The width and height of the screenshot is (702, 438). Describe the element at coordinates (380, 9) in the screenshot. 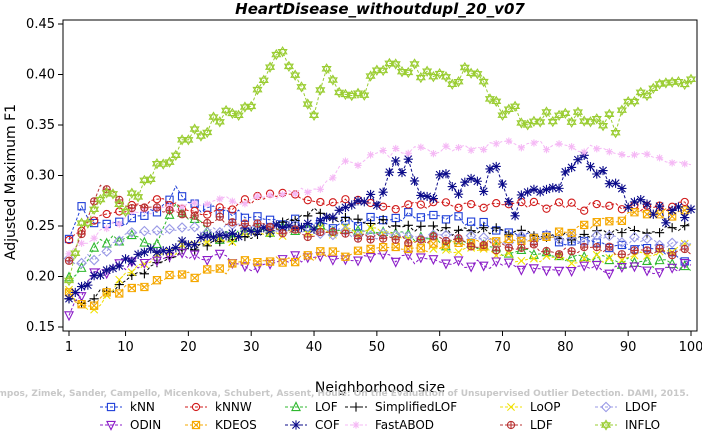

I see `chart-title: HeartDisease_withoutdupl_20_v07` at that location.